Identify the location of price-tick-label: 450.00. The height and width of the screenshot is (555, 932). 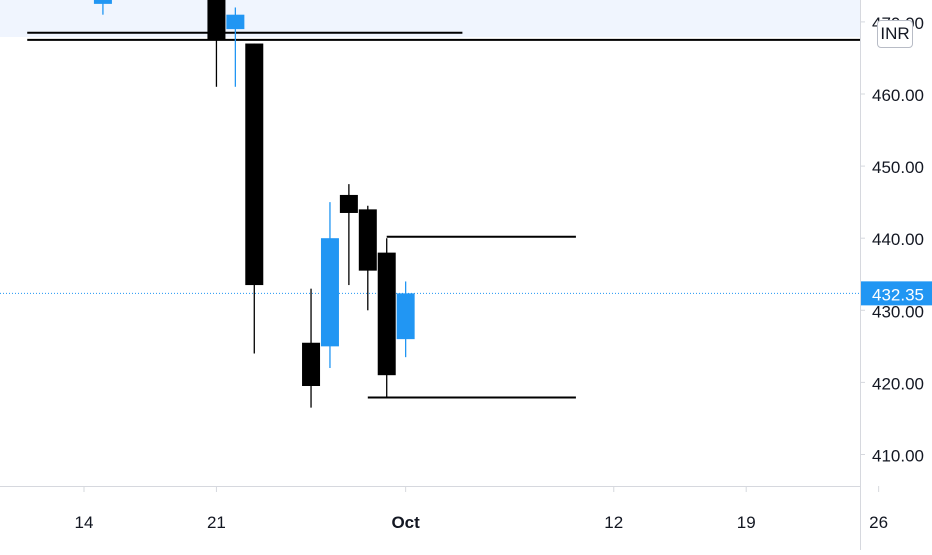
(898, 167).